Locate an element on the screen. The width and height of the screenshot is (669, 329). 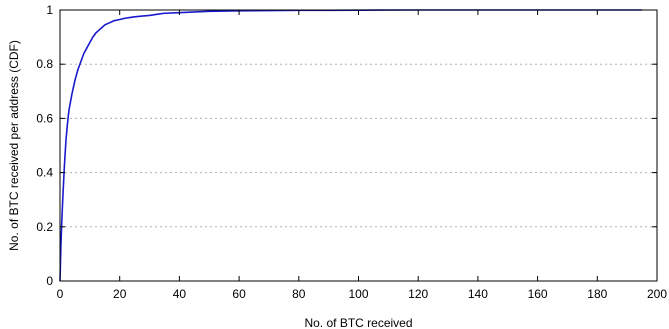
x-tick-label: 180 is located at coordinates (597, 294).